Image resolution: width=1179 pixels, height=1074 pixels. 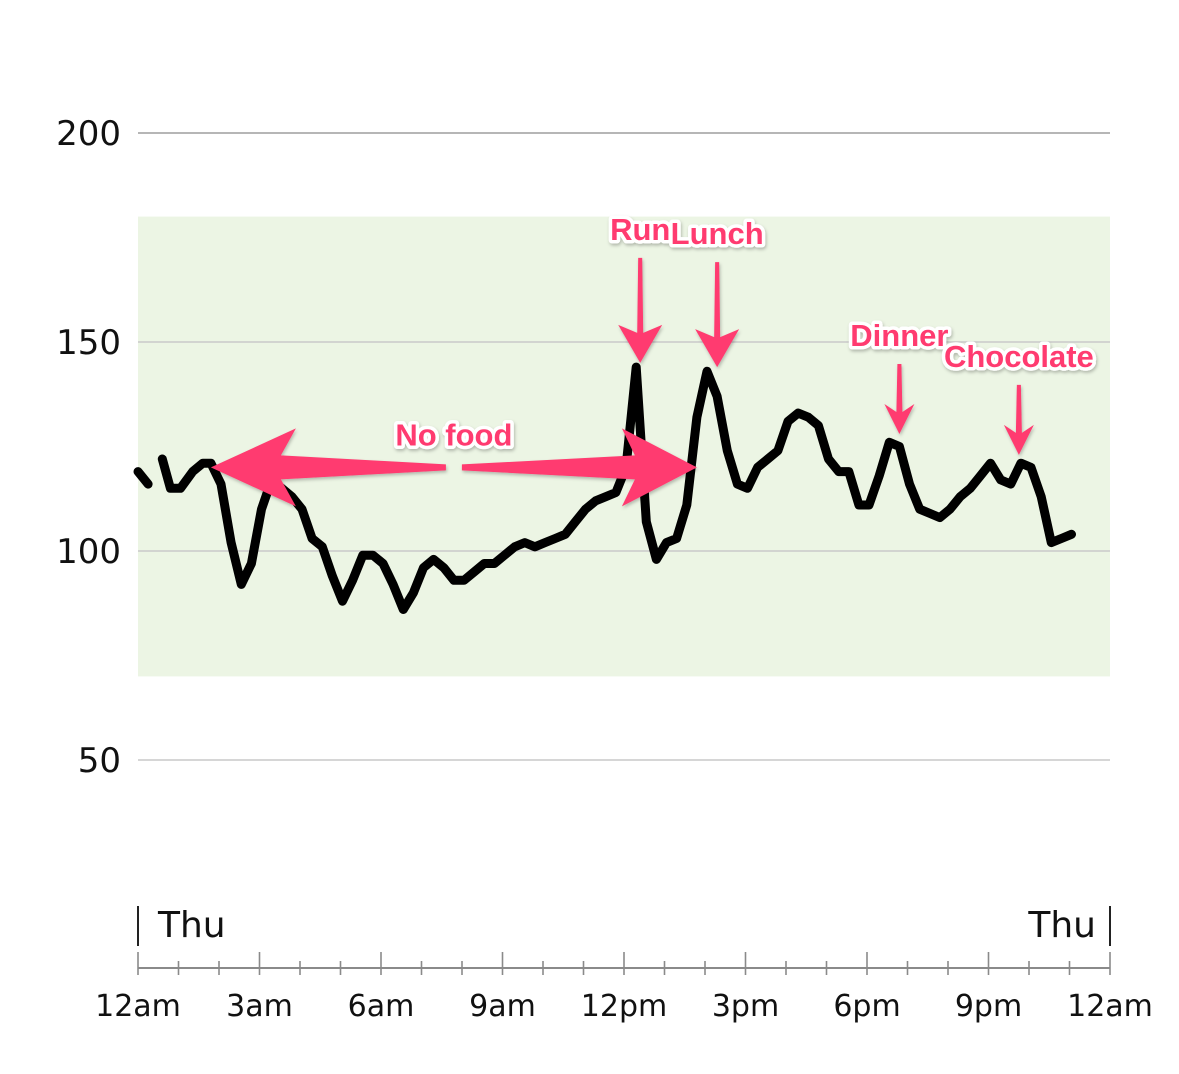 What do you see at coordinates (640, 229) in the screenshot?
I see `annotation-label-run: Run` at bounding box center [640, 229].